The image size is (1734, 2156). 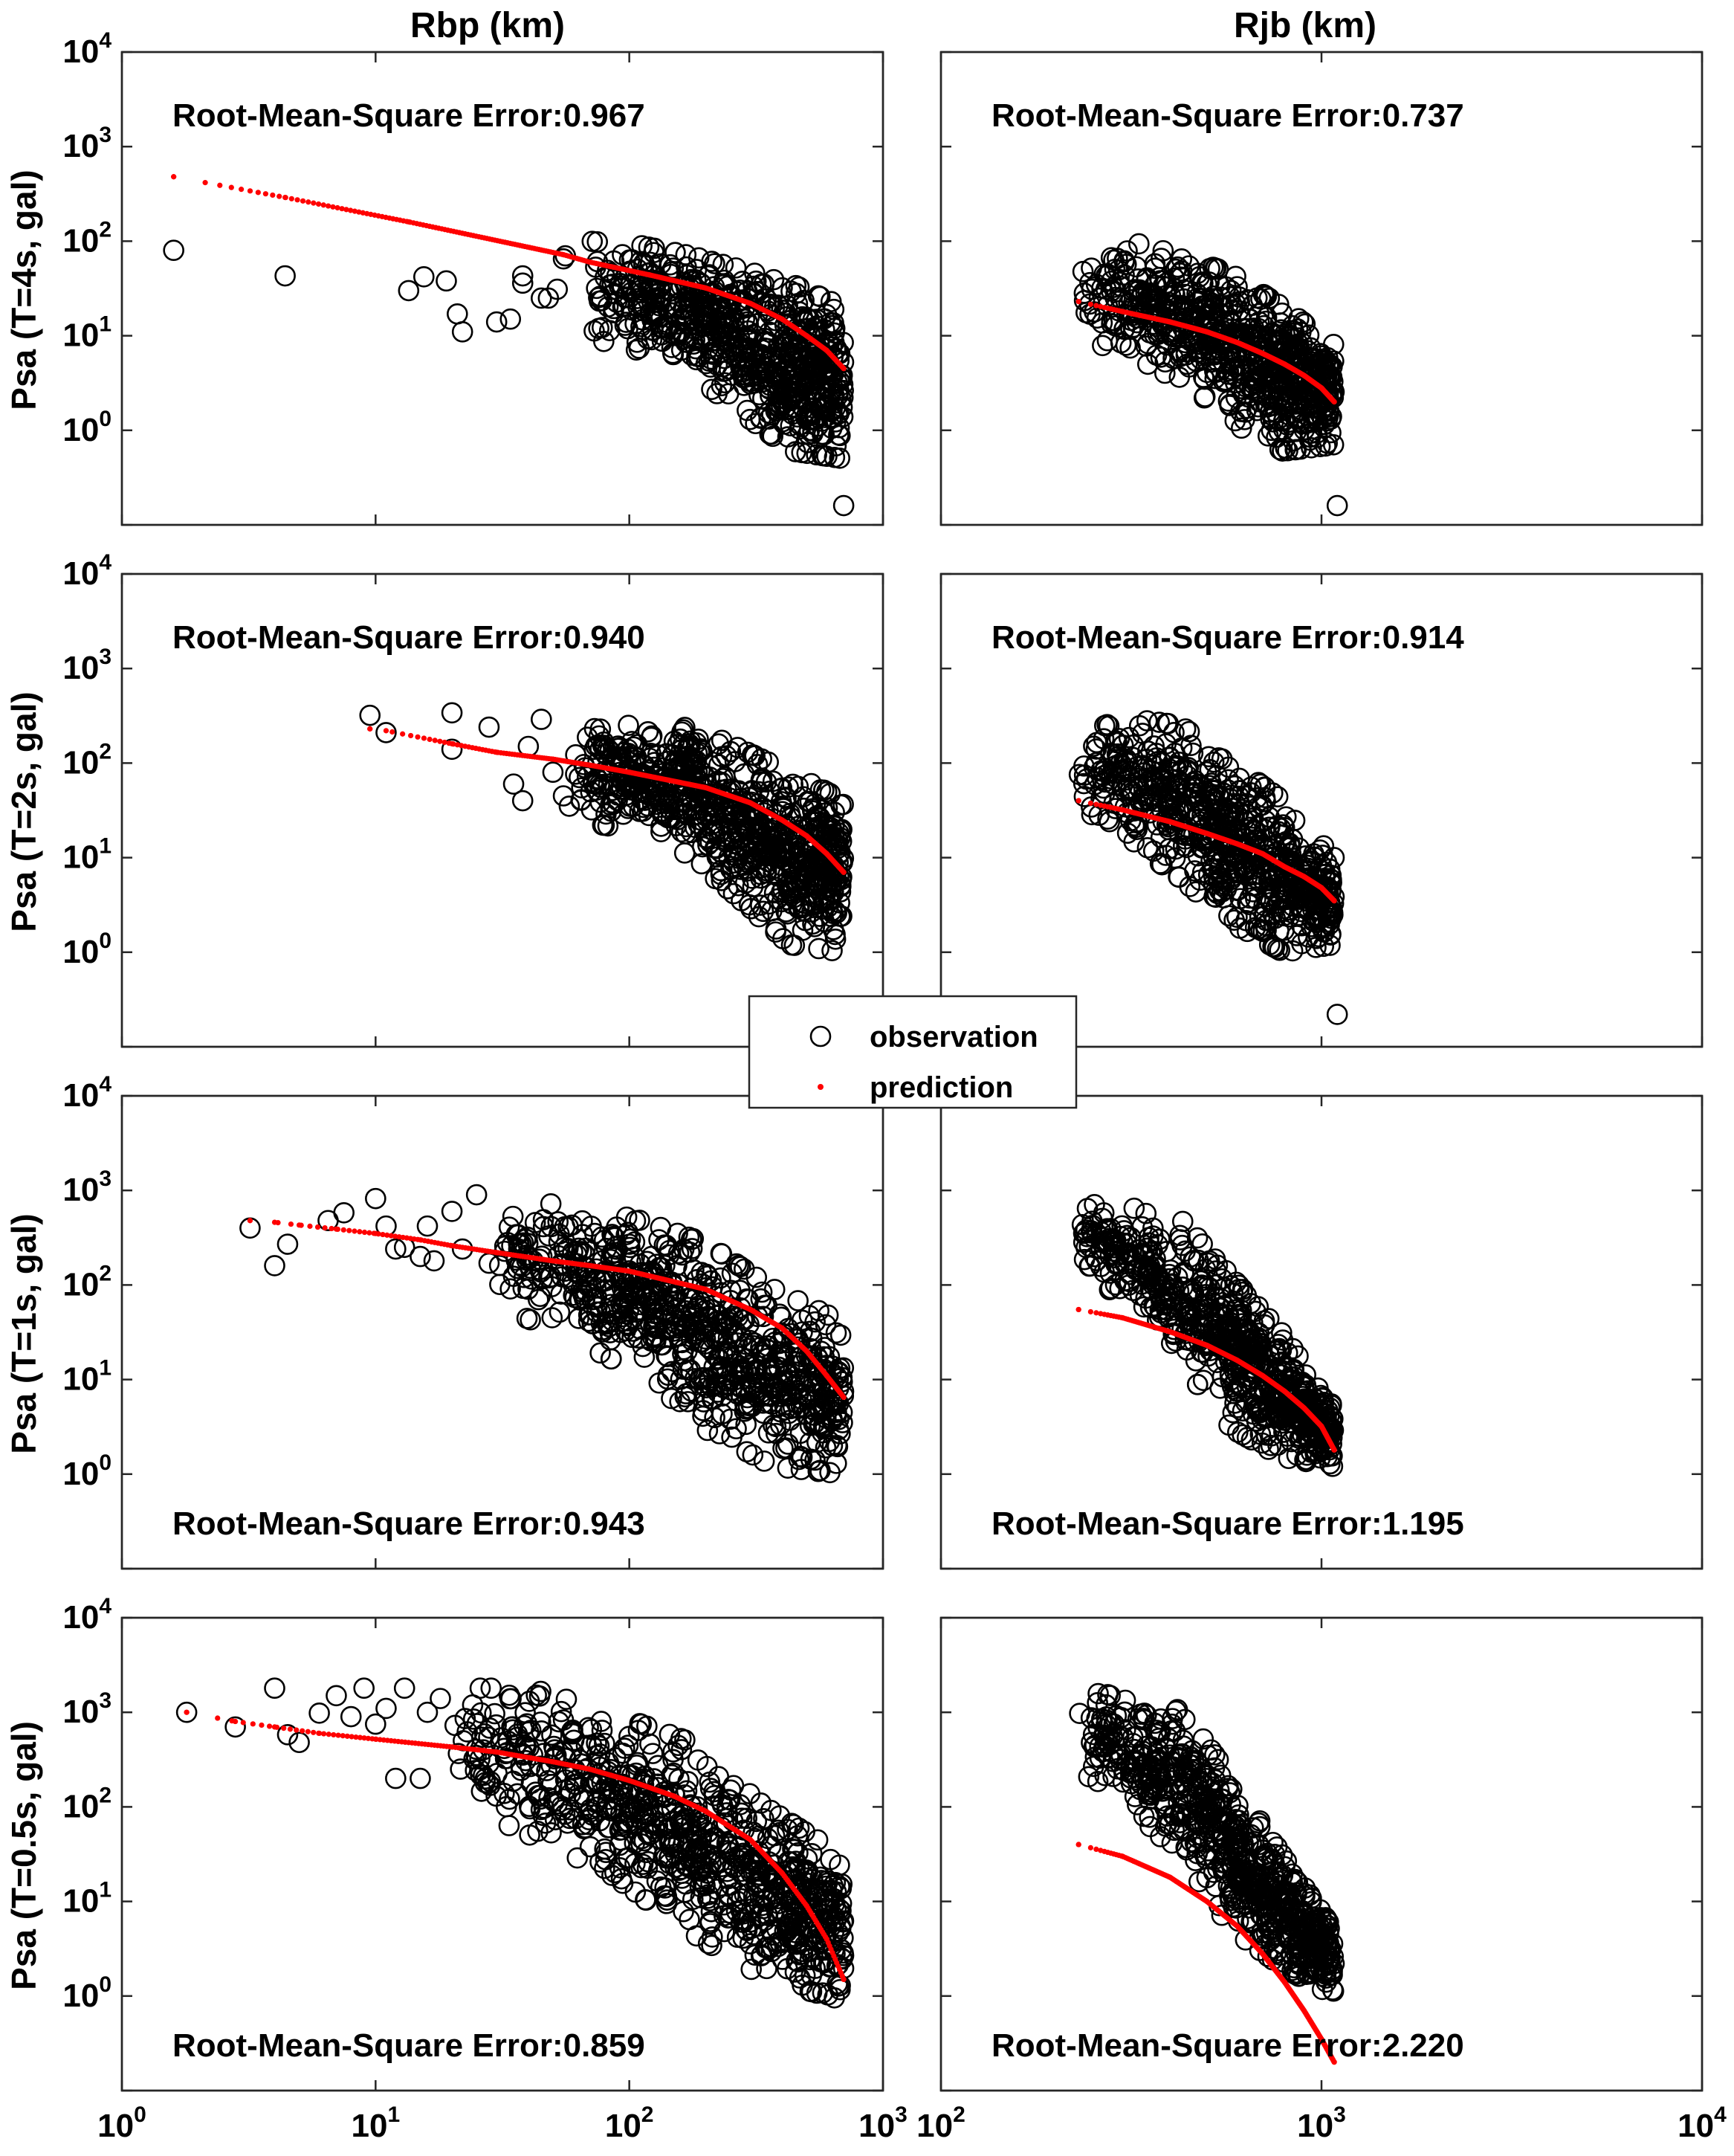 What do you see at coordinates (86, 665) in the screenshot?
I see `y-tick-label: 10³` at bounding box center [86, 665].